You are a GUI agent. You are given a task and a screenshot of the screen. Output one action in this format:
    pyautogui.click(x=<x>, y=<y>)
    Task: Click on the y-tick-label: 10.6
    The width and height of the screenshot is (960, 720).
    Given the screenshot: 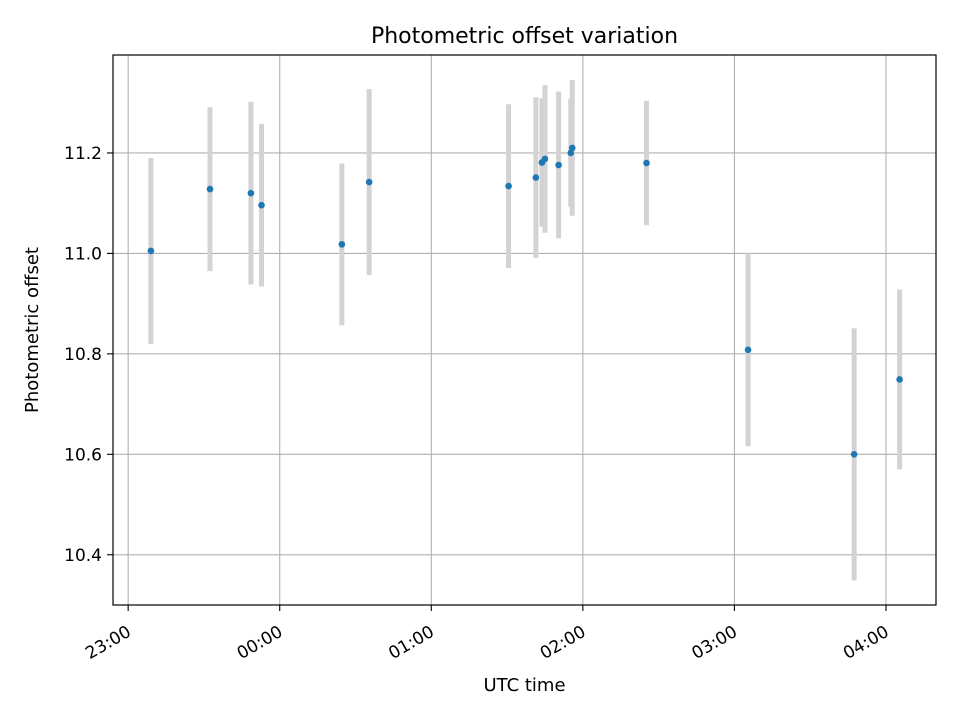 What is the action you would take?
    pyautogui.click(x=83, y=455)
    